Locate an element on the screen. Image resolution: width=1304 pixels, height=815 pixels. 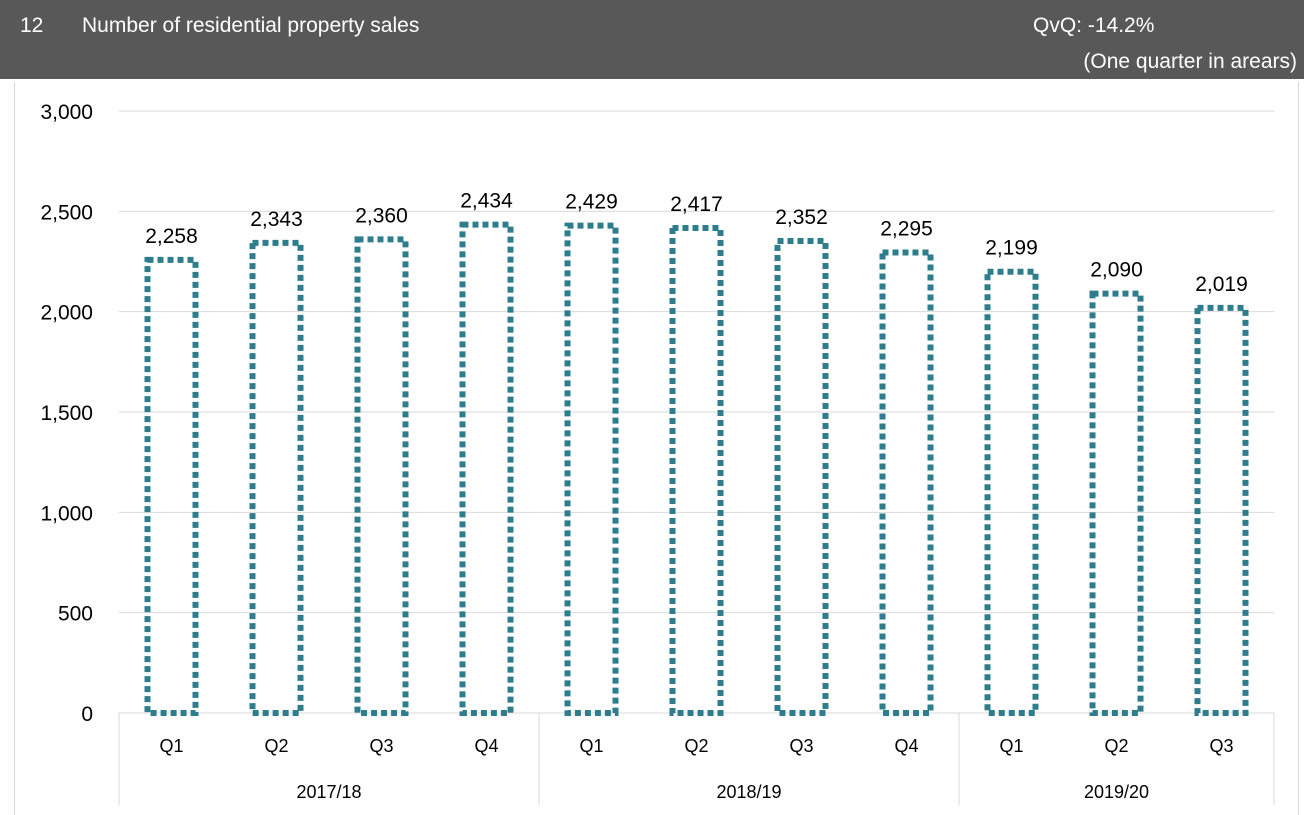
chart-frame-right is located at coordinates (1298, 448).